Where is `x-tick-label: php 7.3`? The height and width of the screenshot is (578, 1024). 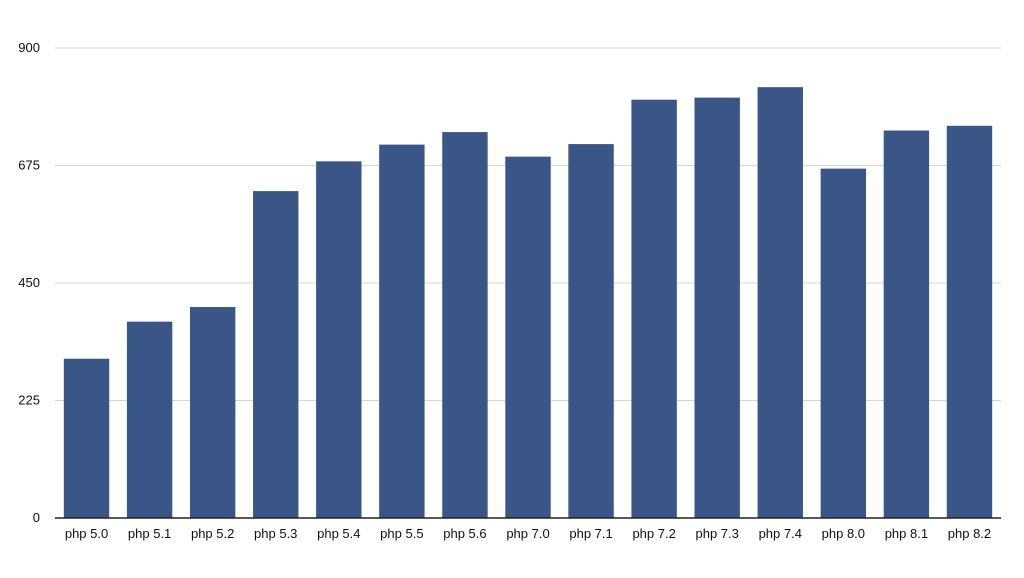 x-tick-label: php 7.3 is located at coordinates (717, 533).